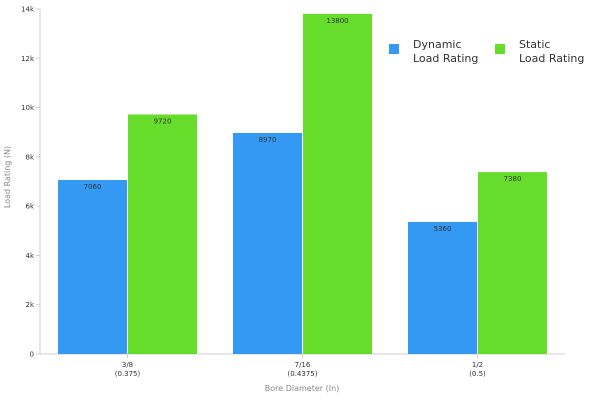  Describe the element at coordinates (477, 365) in the screenshot. I see `x-tick-label: 1/2` at that location.